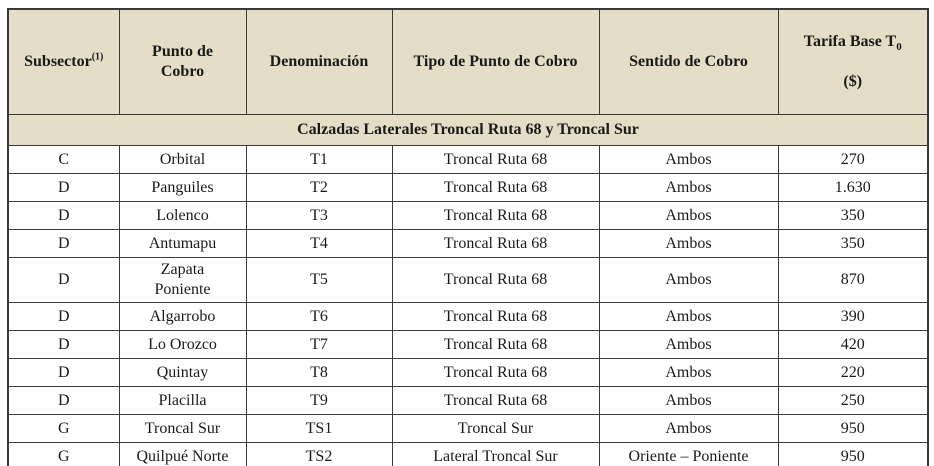 The width and height of the screenshot is (934, 466). I want to click on cell-punto-de-cobro: Lolenco, so click(182, 215).